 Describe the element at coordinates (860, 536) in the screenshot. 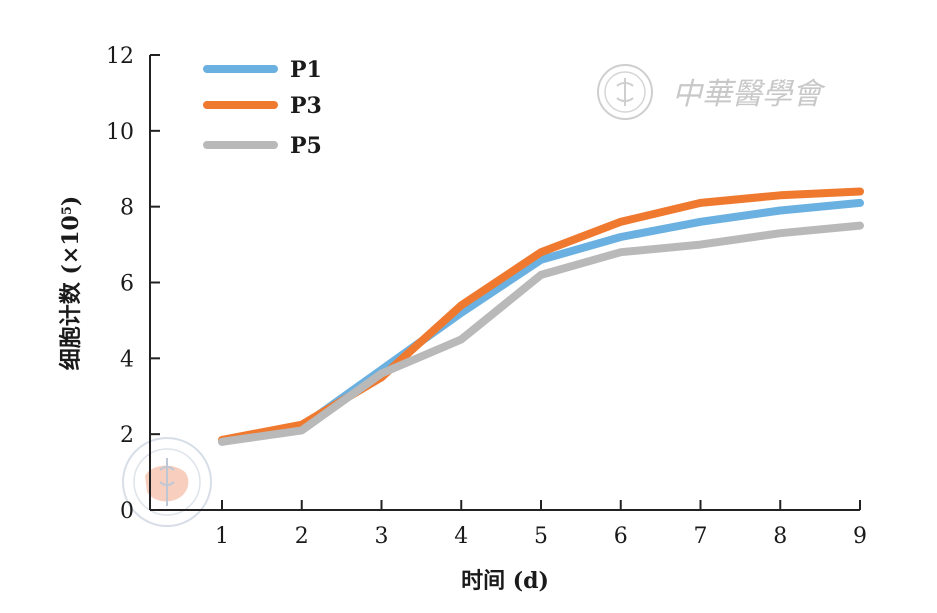

I see `x-tick-label: 9` at that location.